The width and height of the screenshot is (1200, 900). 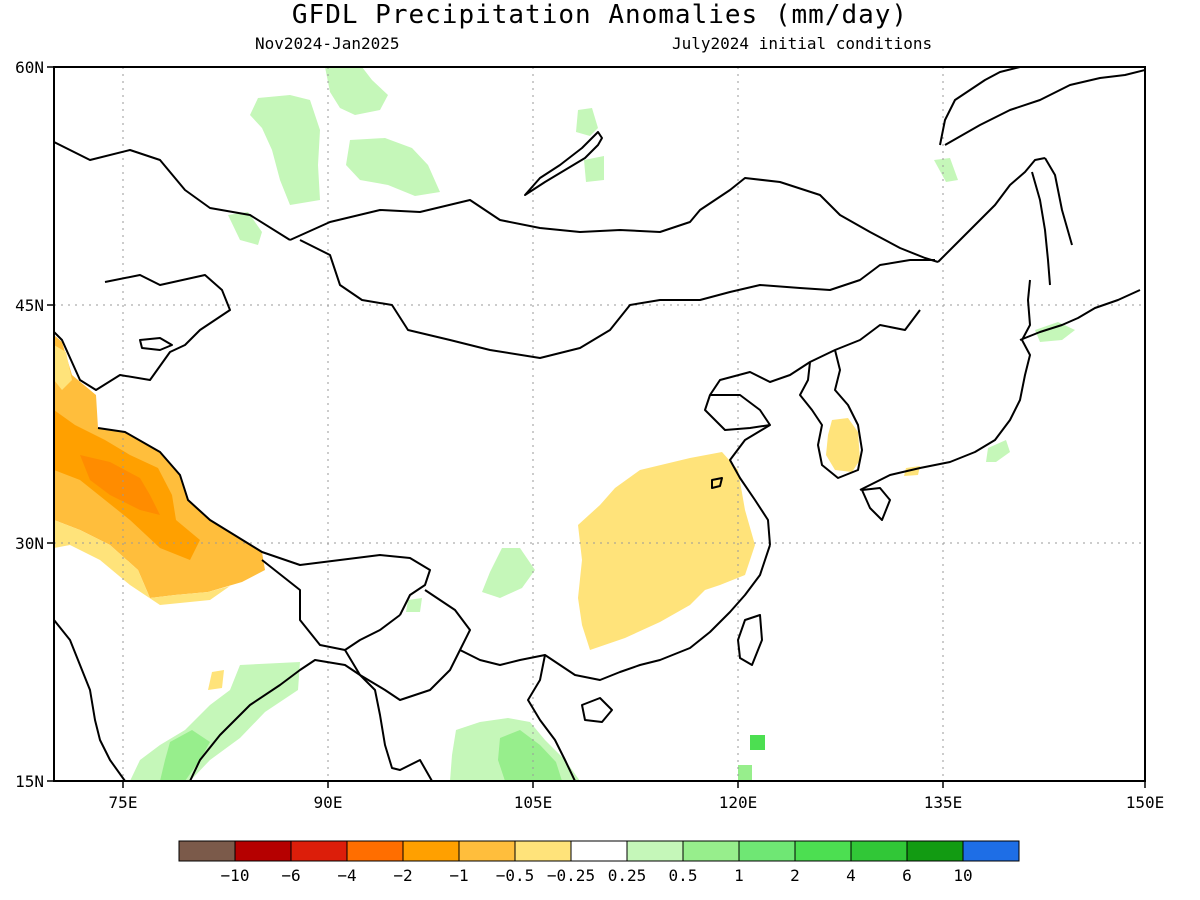 What do you see at coordinates (617, 299) in the screenshot?
I see `mongolia-china-border` at bounding box center [617, 299].